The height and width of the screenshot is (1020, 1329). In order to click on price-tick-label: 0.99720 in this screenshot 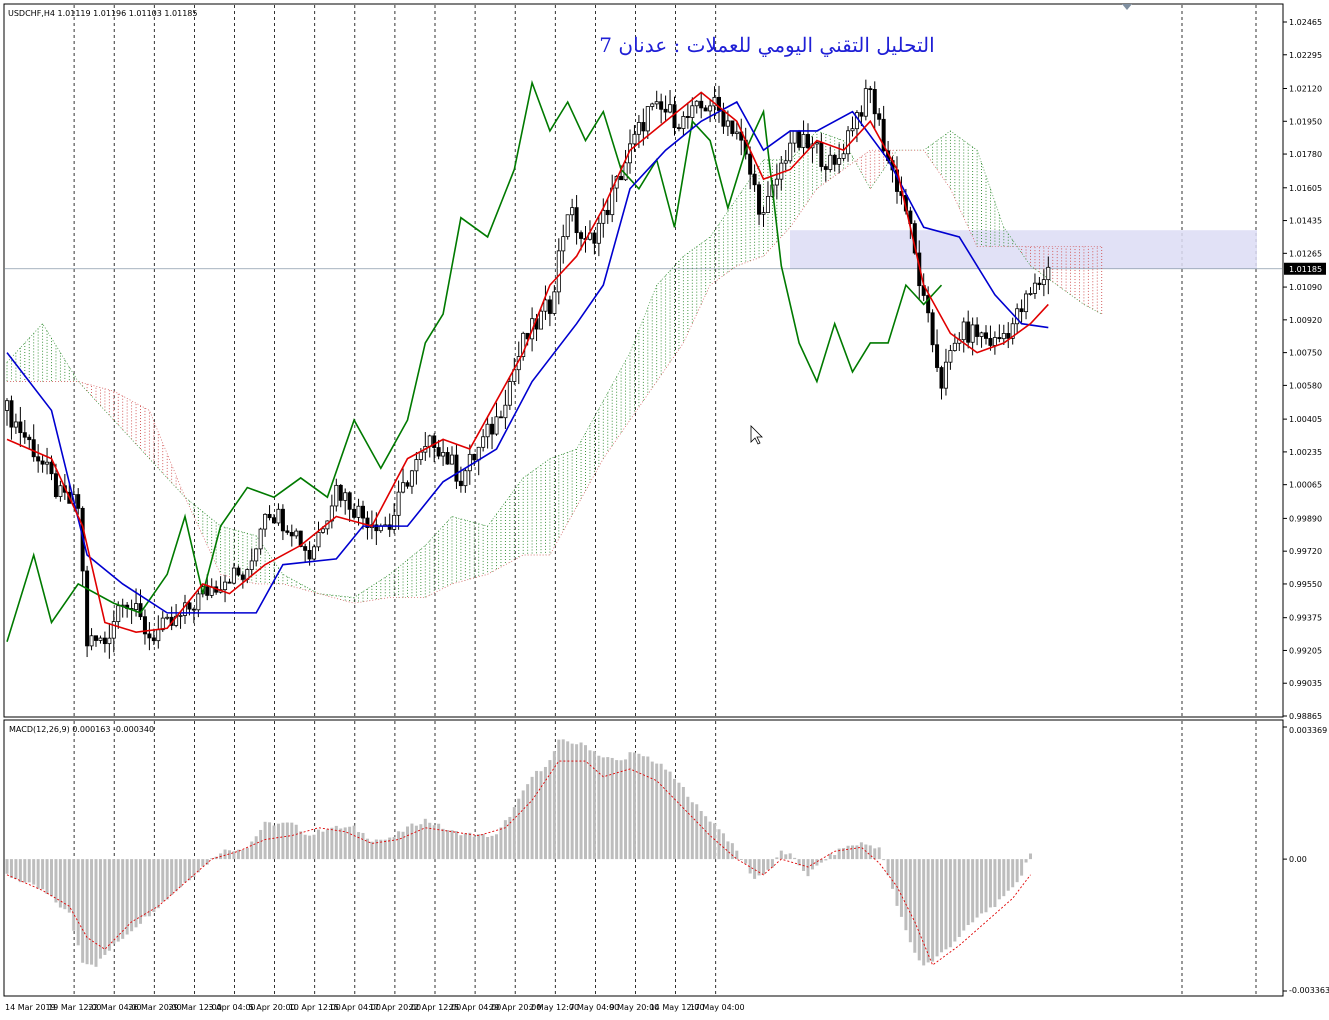, I will do `click(1305, 551)`.